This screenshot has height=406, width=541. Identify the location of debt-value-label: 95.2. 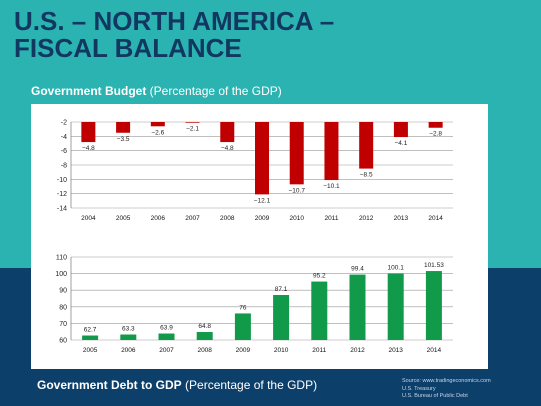
(319, 276).